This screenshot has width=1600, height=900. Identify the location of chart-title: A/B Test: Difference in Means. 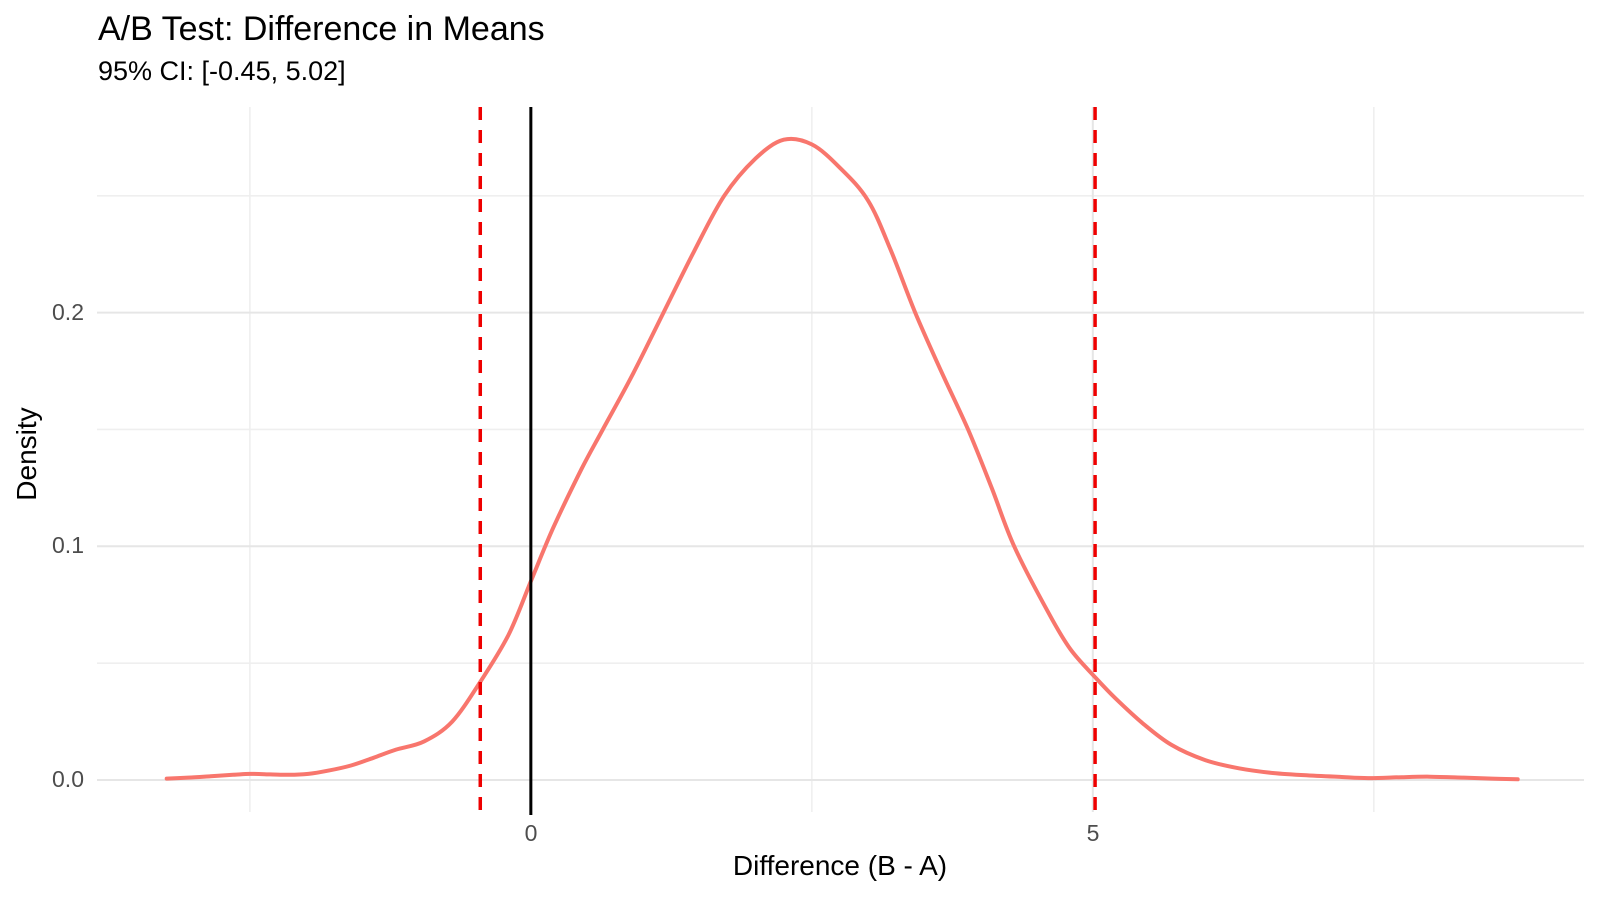
(321, 29).